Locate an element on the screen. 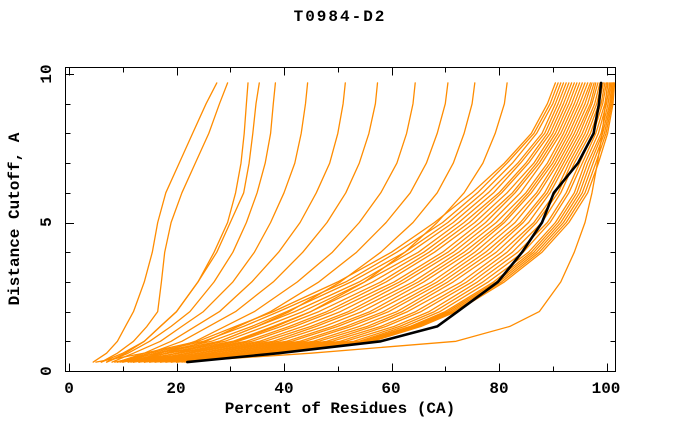  x-tick-label-60: 60 is located at coordinates (391, 389).